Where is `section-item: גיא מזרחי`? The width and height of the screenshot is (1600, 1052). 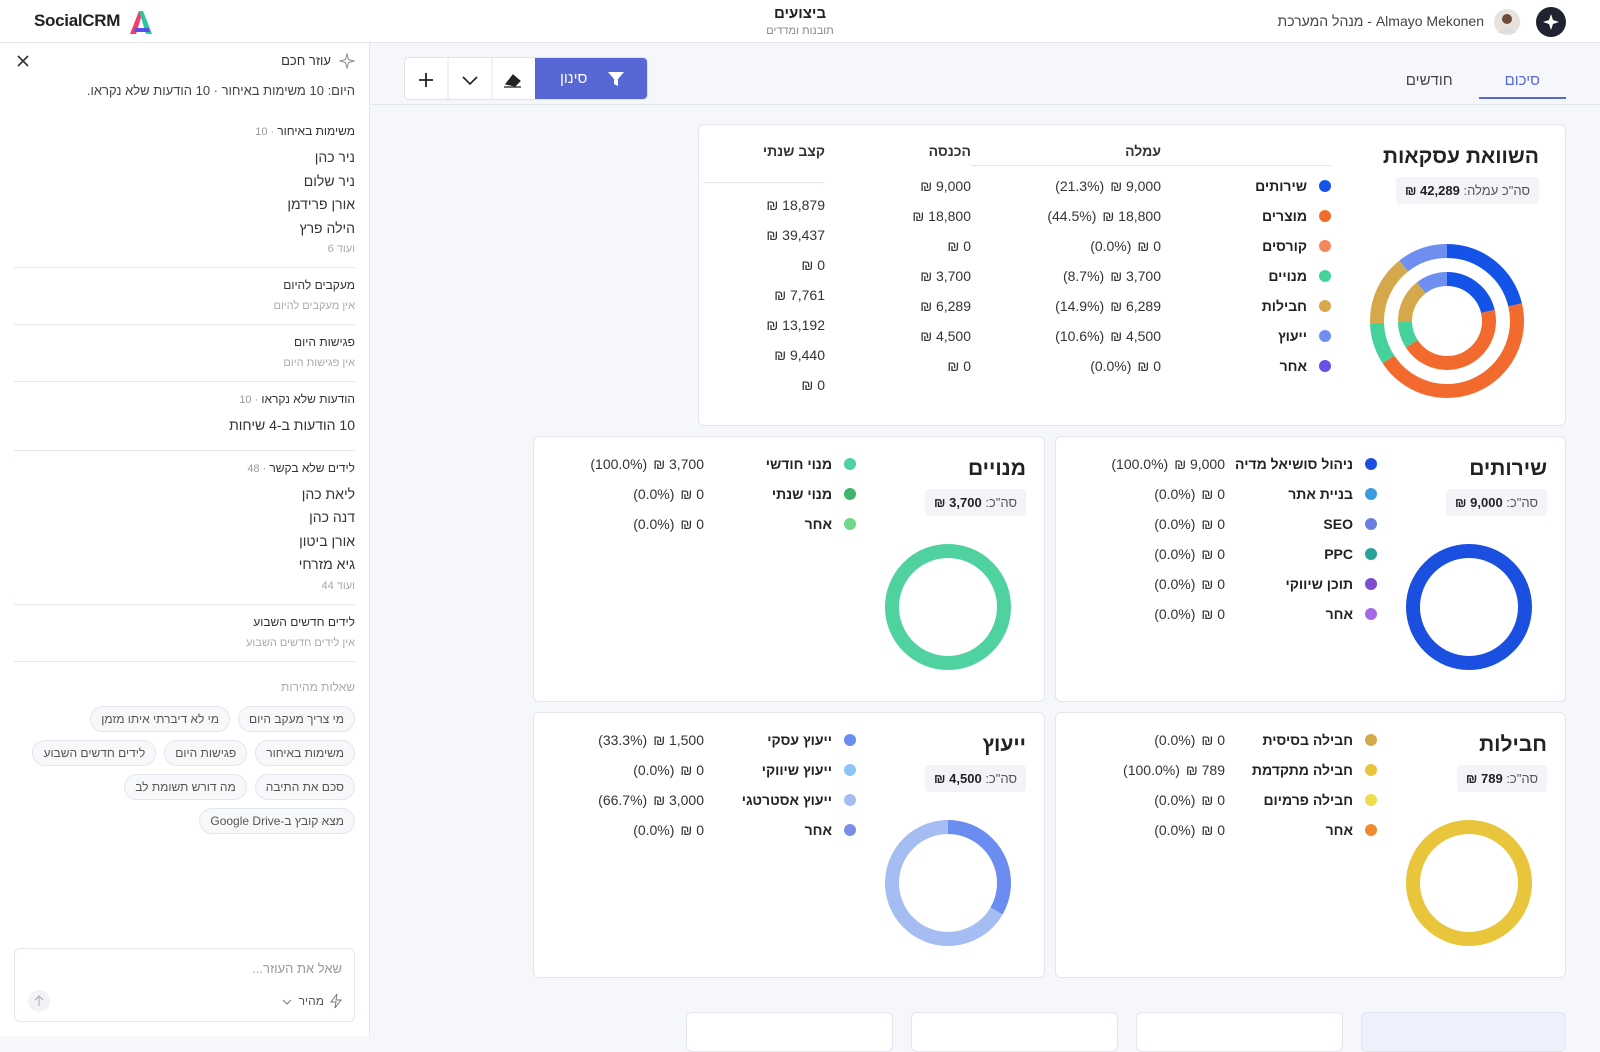 section-item: גיא מזרחי is located at coordinates (326, 564).